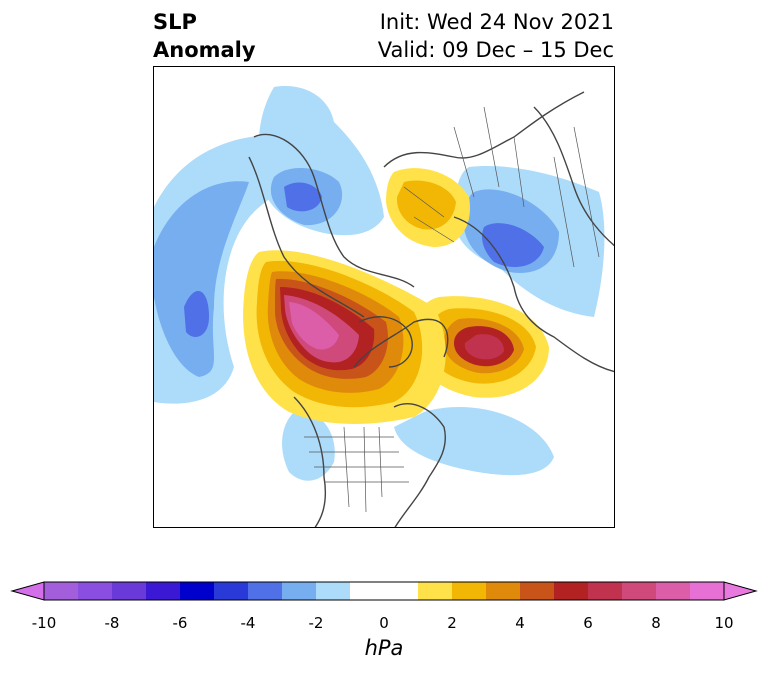  I want to click on colorbar-tick-label: 6, so click(588, 623).